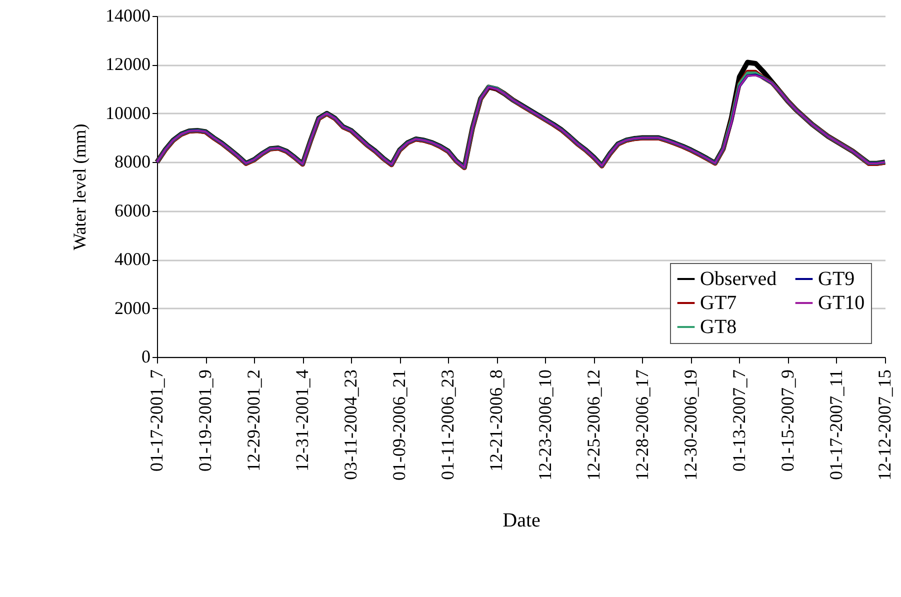 The width and height of the screenshot is (901, 597). I want to click on x-tick-label: 01-13-2007_7, so click(738, 421).